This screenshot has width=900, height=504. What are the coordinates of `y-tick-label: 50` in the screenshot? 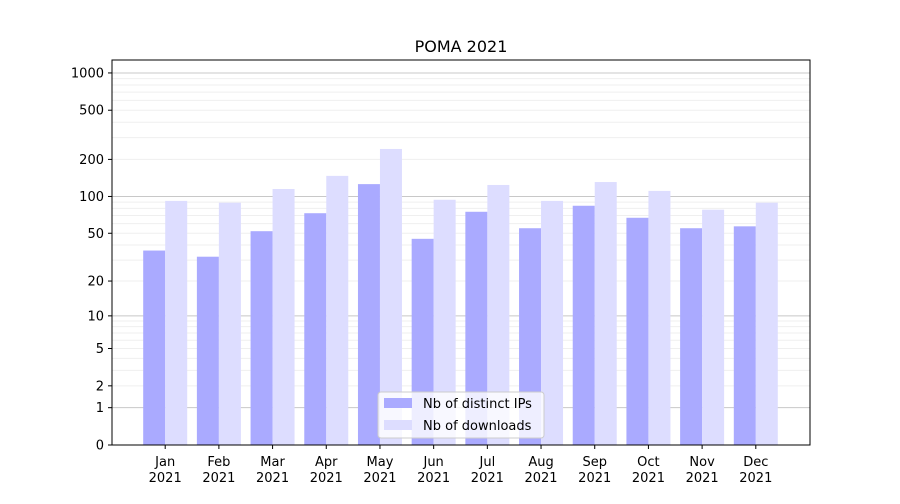 It's located at (95, 234).